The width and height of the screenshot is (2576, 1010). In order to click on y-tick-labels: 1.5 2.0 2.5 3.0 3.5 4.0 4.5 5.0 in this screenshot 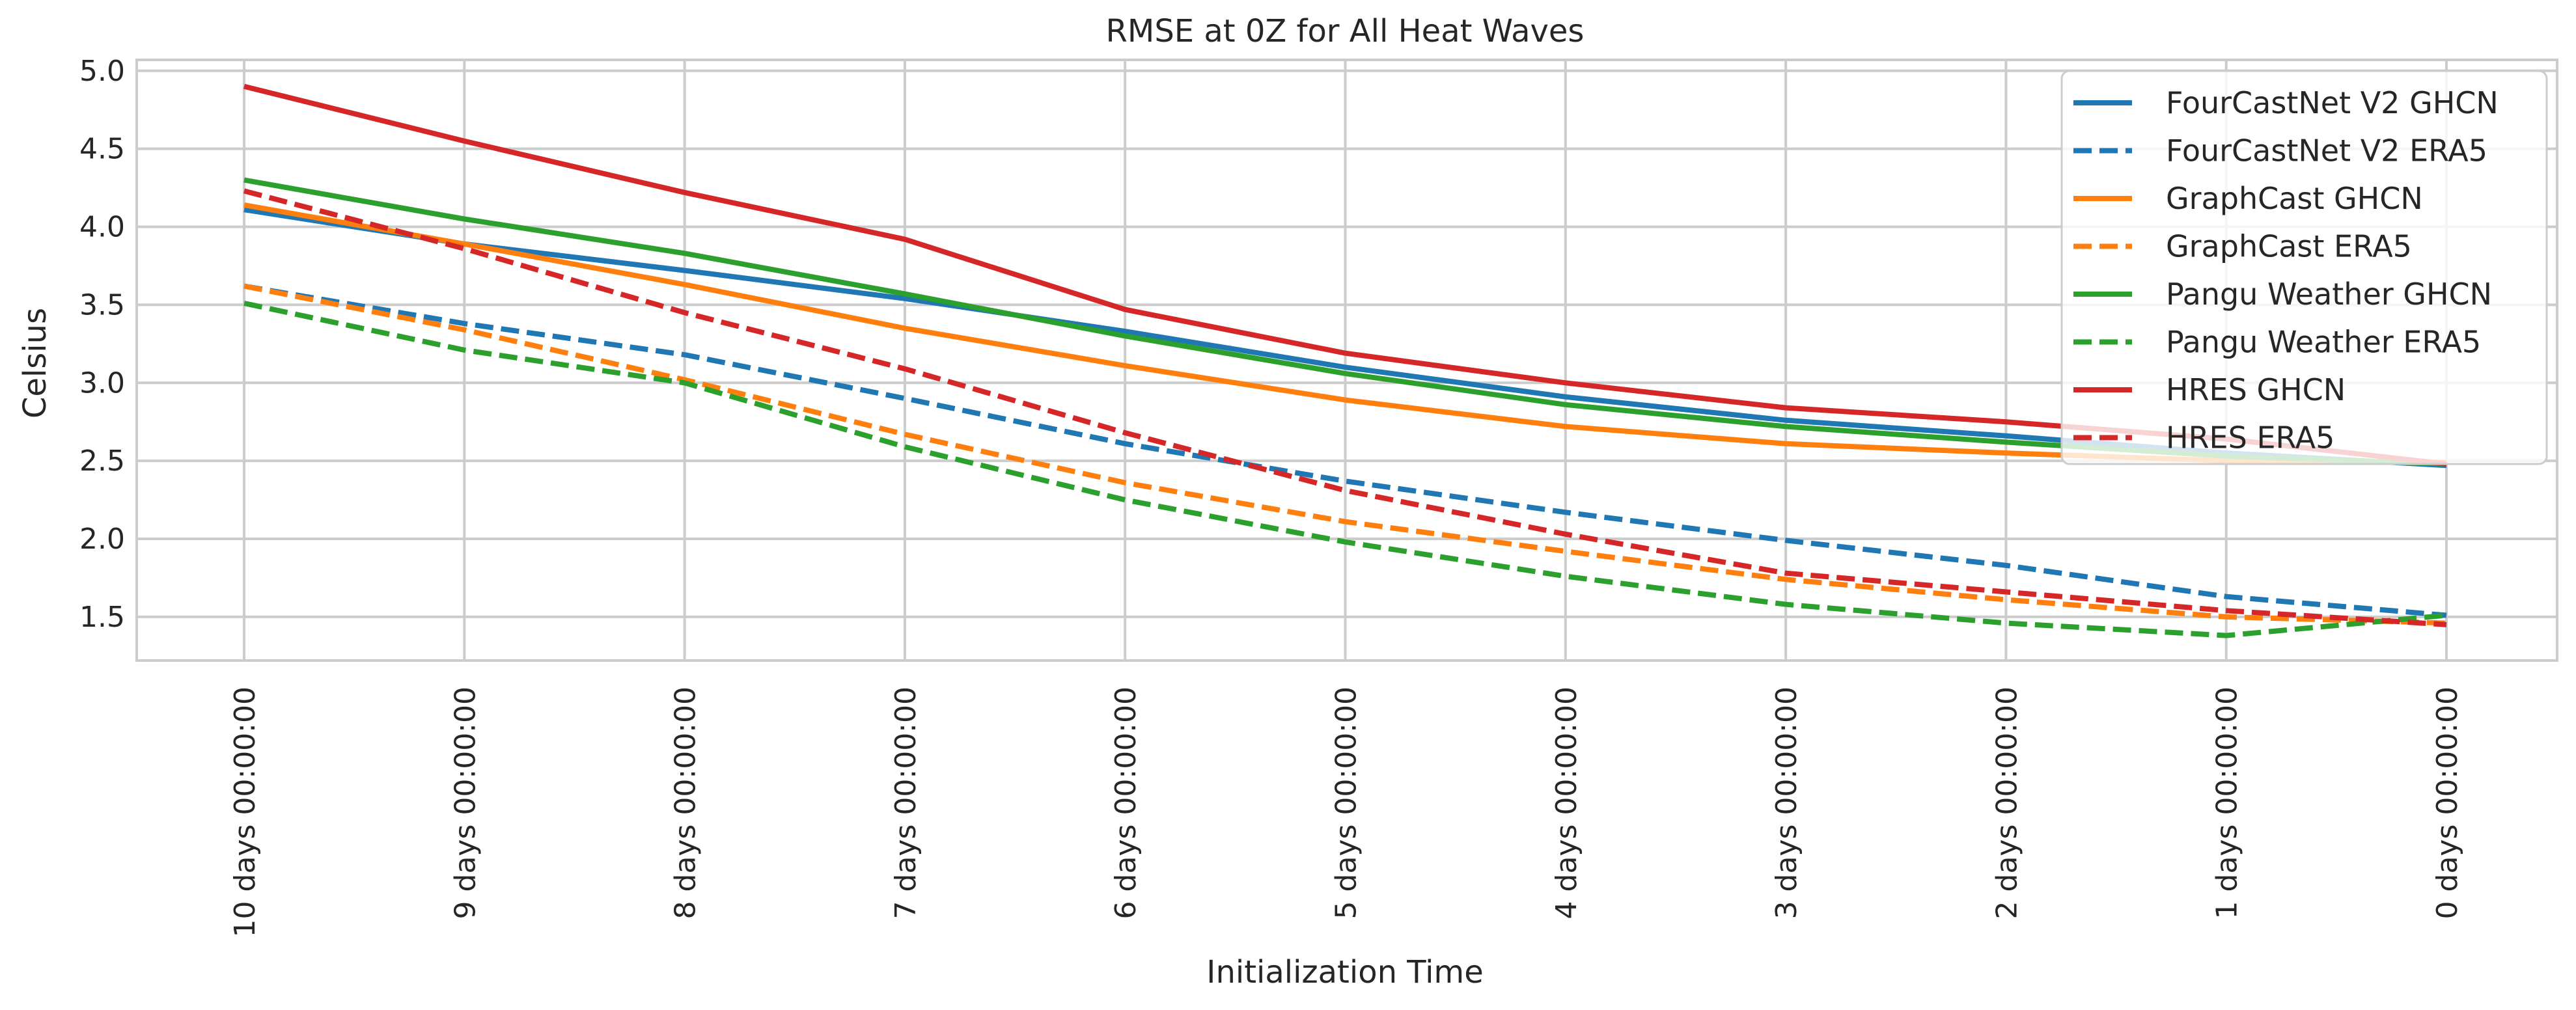, I will do `click(102, 345)`.